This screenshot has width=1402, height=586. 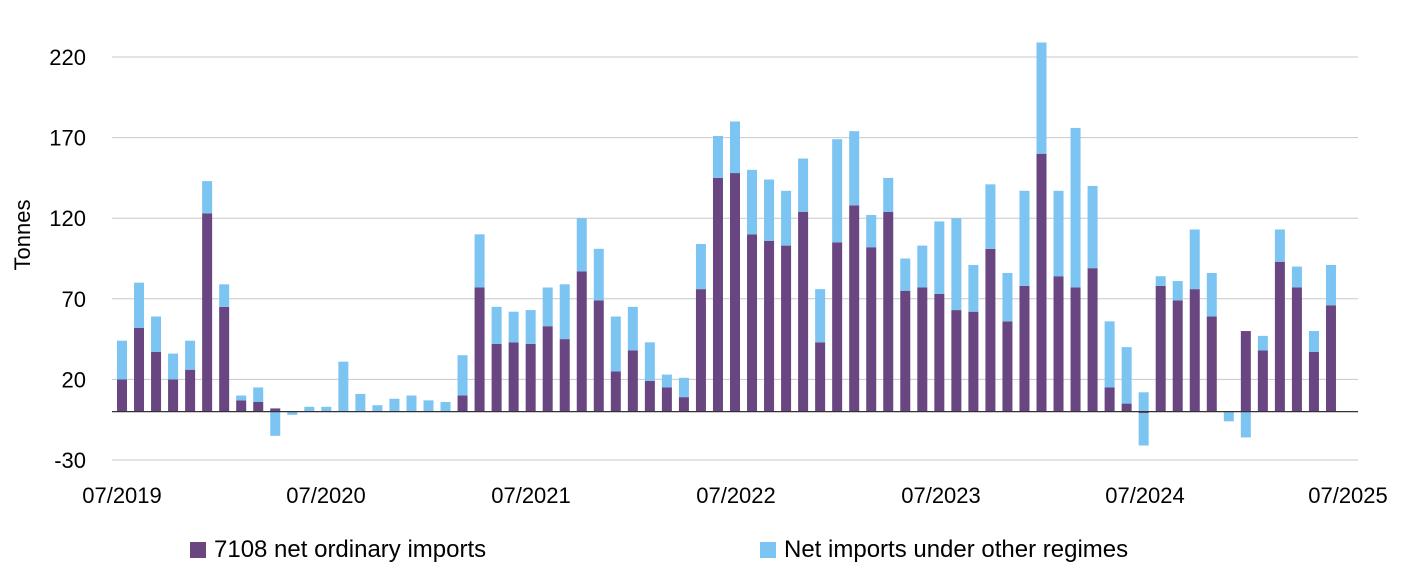 What do you see at coordinates (1348, 495) in the screenshot?
I see `x-tick-label: 07/2025` at bounding box center [1348, 495].